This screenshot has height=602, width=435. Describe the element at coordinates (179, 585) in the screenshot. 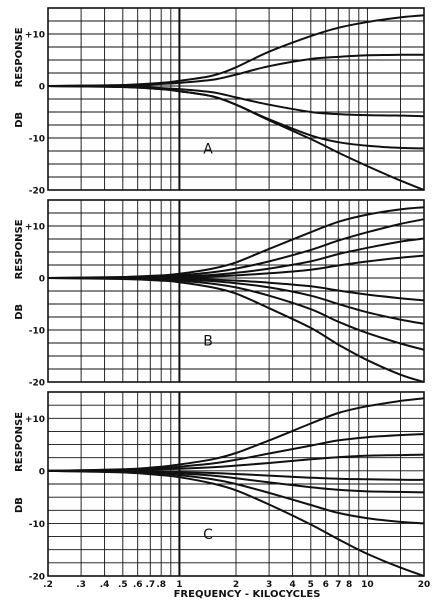

I see `x-tick-label: 1` at that location.